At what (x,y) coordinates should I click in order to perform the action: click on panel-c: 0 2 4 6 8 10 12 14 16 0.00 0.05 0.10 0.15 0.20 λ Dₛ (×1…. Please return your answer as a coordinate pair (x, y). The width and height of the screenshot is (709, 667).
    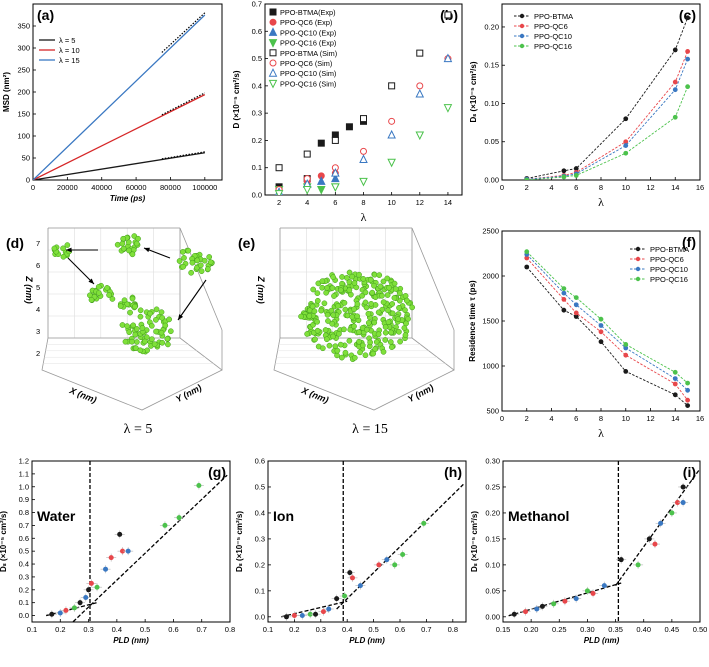
    Looking at the image, I should click on (586, 106).